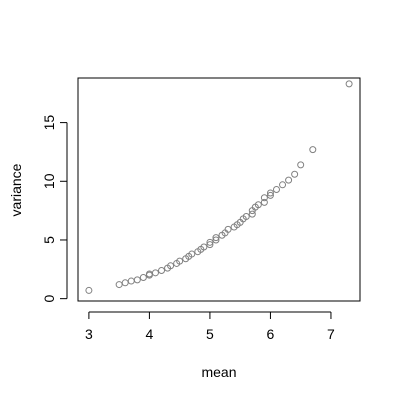 This screenshot has height=400, width=400. What do you see at coordinates (54, 209) in the screenshot?
I see `y-axis: 0 5 10 15` at bounding box center [54, 209].